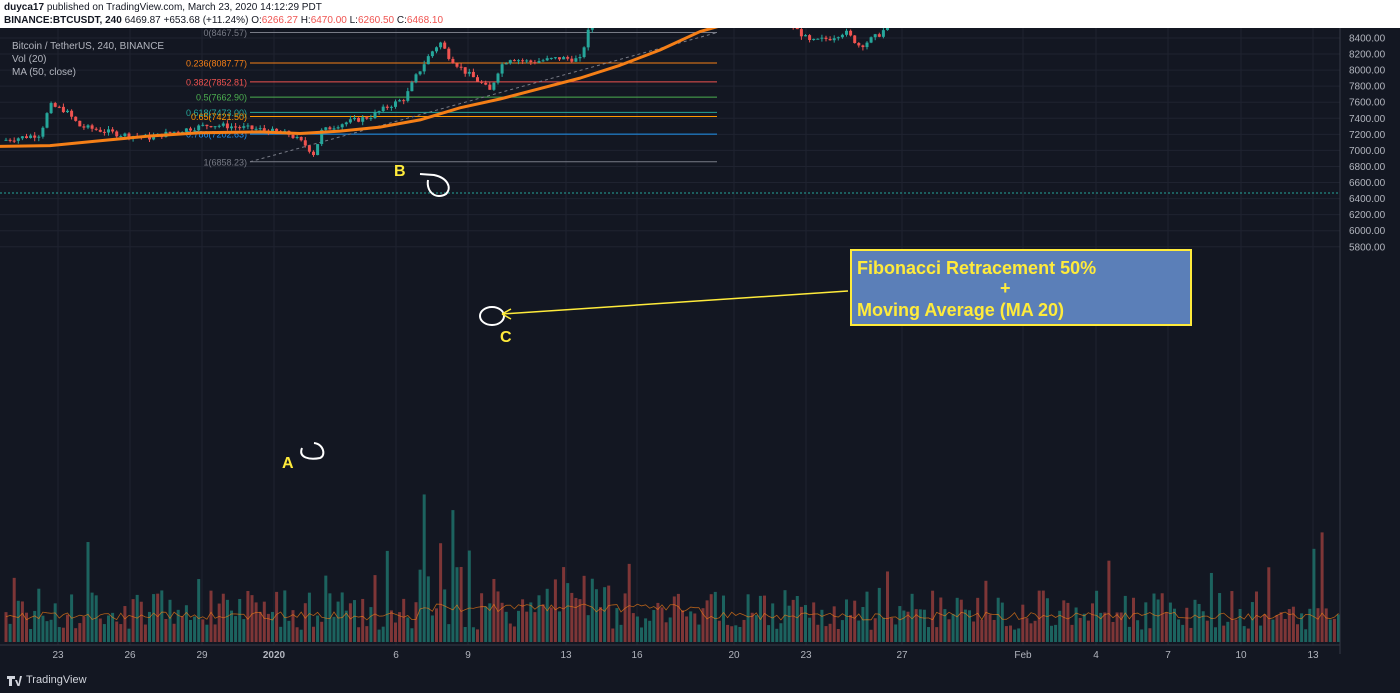 Image resolution: width=1400 pixels, height=693 pixels. What do you see at coordinates (225, 33) in the screenshot?
I see `fib-level-label: 0(8467.57)` at bounding box center [225, 33].